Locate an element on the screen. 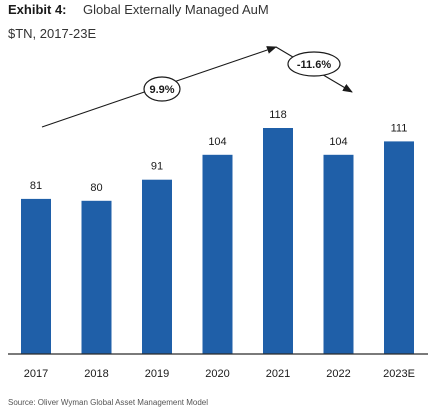 This screenshot has width=448, height=413. value-label-2018: 80 is located at coordinates (96, 188).